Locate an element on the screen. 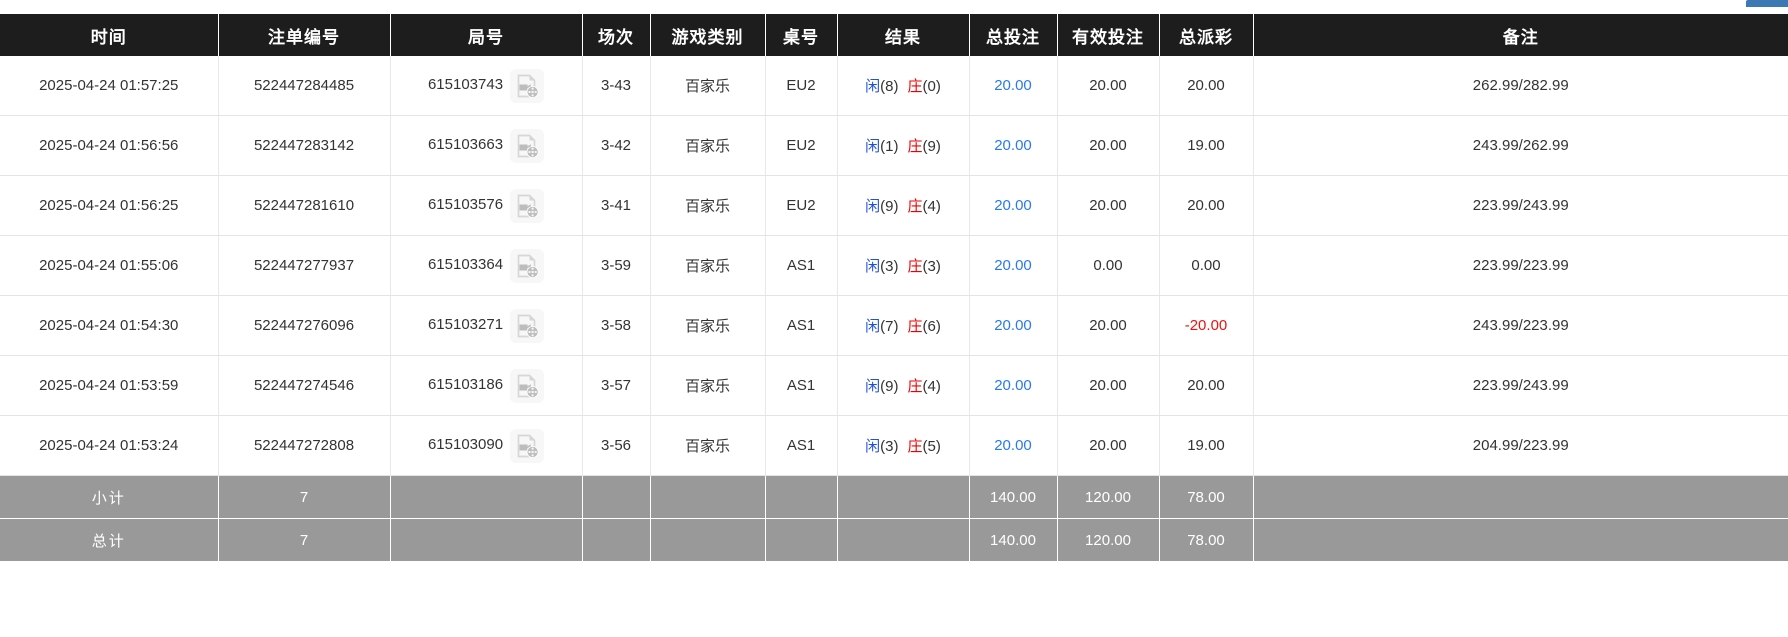 This screenshot has width=1788, height=637. cell-result: 闲(8) 庄(0) is located at coordinates (903, 86).